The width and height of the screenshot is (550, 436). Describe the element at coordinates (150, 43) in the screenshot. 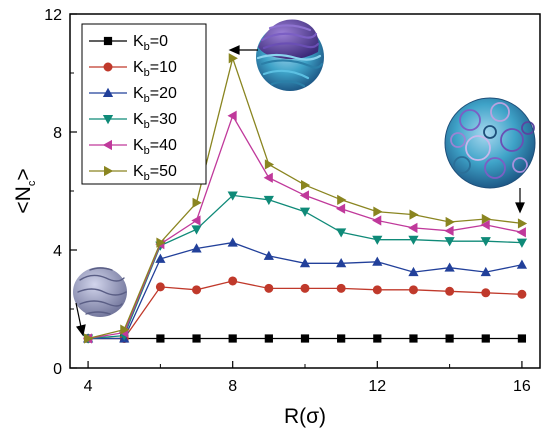

I see `legend-label: Kb=0` at that location.